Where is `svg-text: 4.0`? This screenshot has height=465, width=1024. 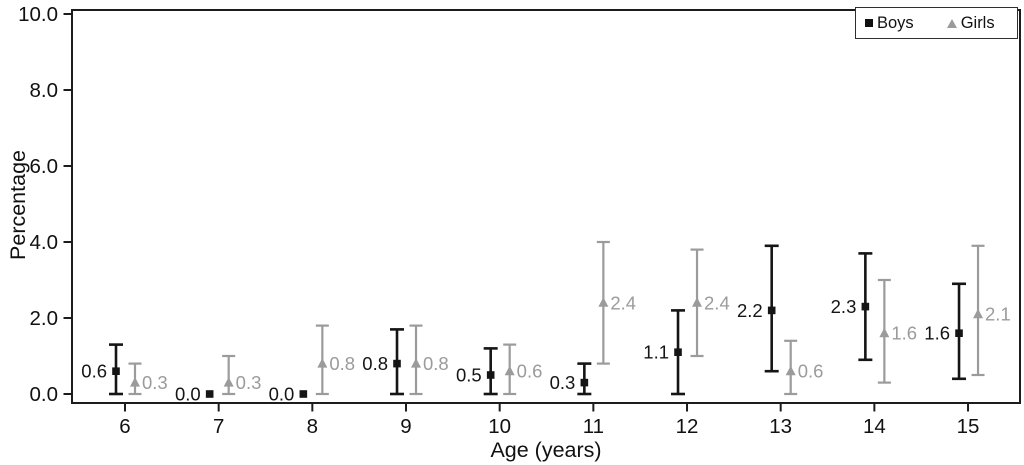 svg-text: 4.0 is located at coordinates (44, 242).